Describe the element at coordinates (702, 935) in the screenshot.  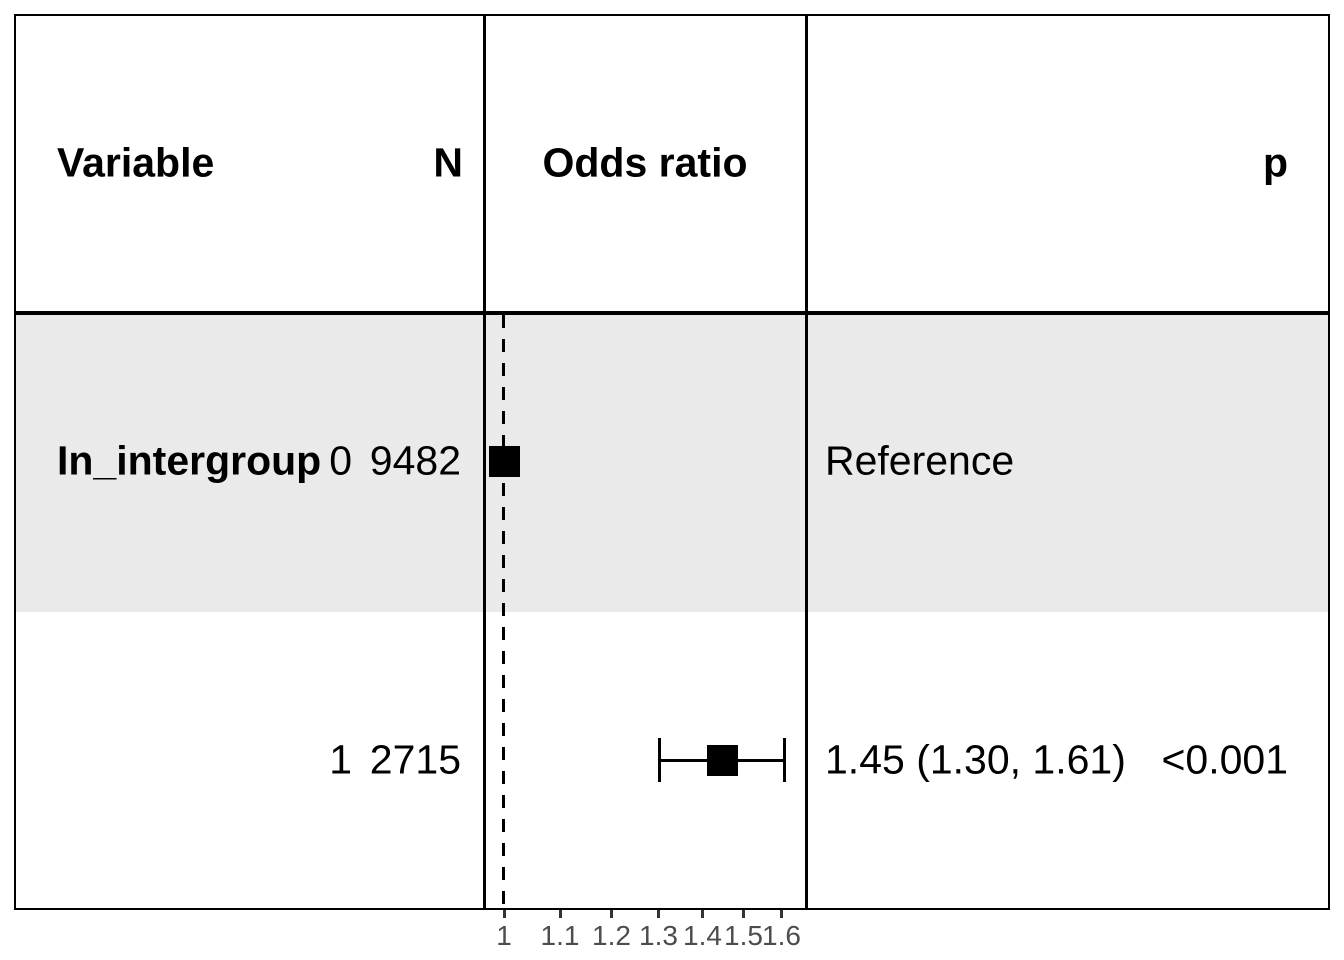
I see `x-tick-label-1.4: 1.4` at that location.